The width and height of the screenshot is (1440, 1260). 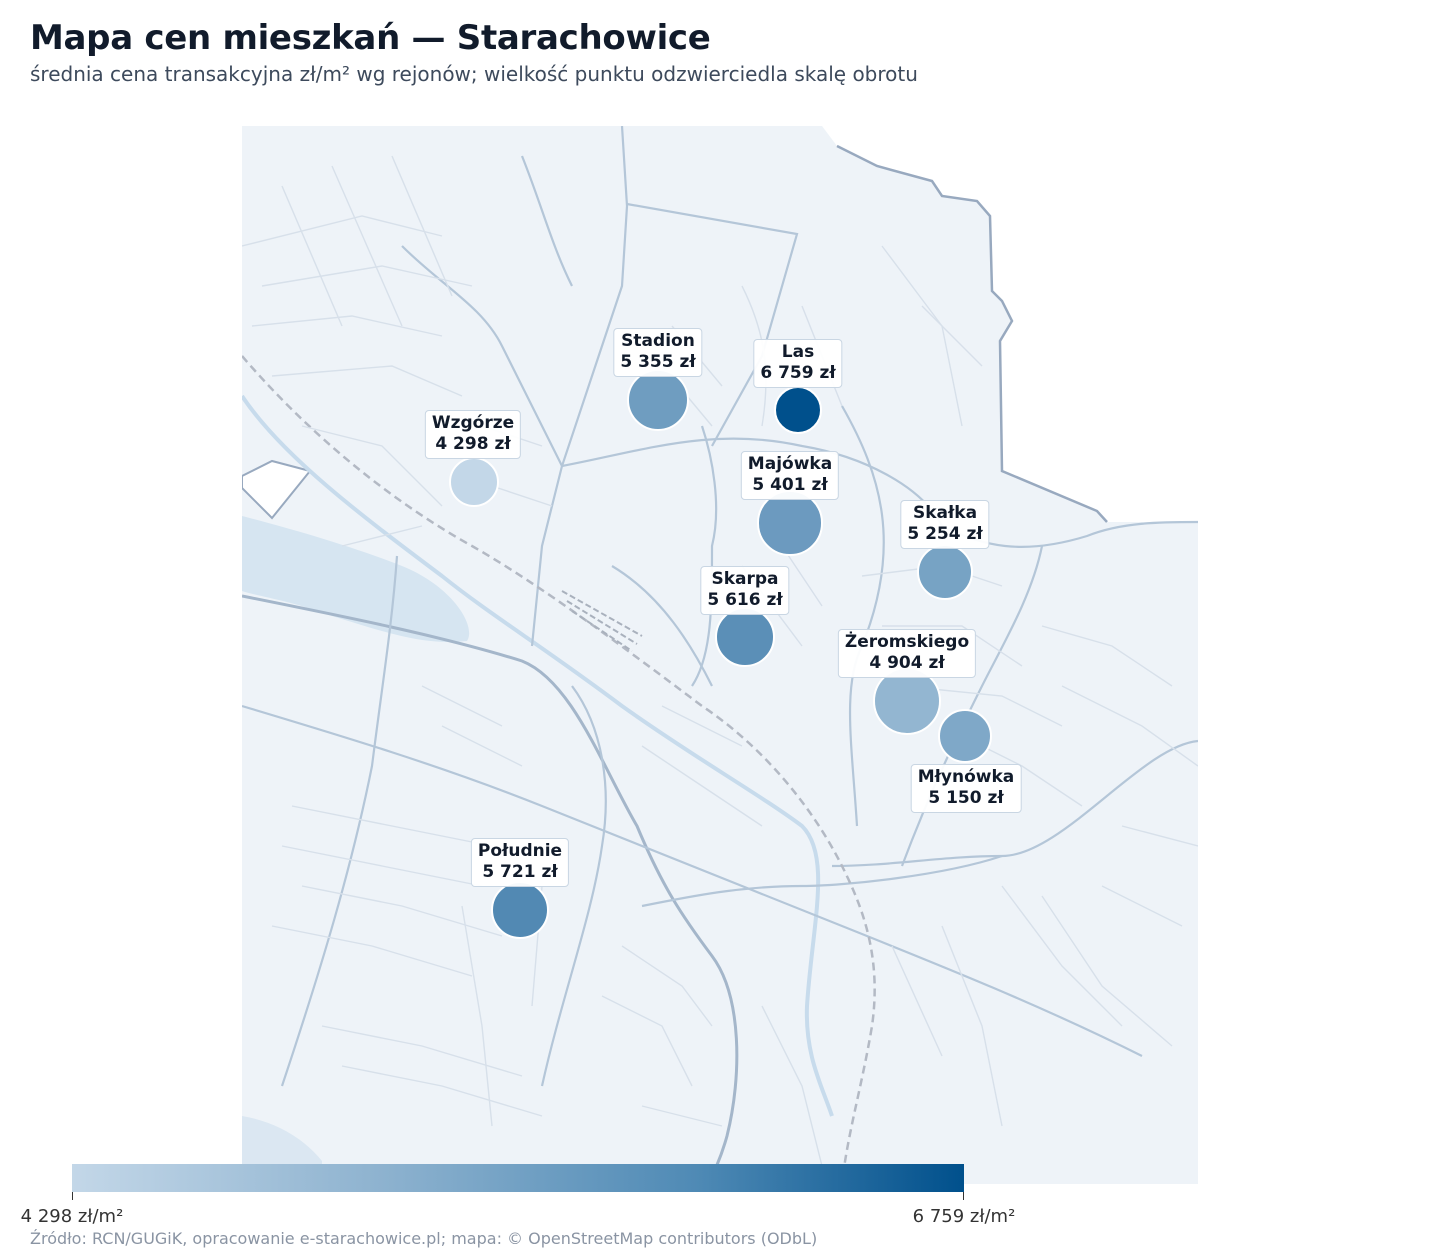 What do you see at coordinates (72, 1216) in the screenshot?
I see `colorbar-min-label: 4 298 zł/m²` at bounding box center [72, 1216].